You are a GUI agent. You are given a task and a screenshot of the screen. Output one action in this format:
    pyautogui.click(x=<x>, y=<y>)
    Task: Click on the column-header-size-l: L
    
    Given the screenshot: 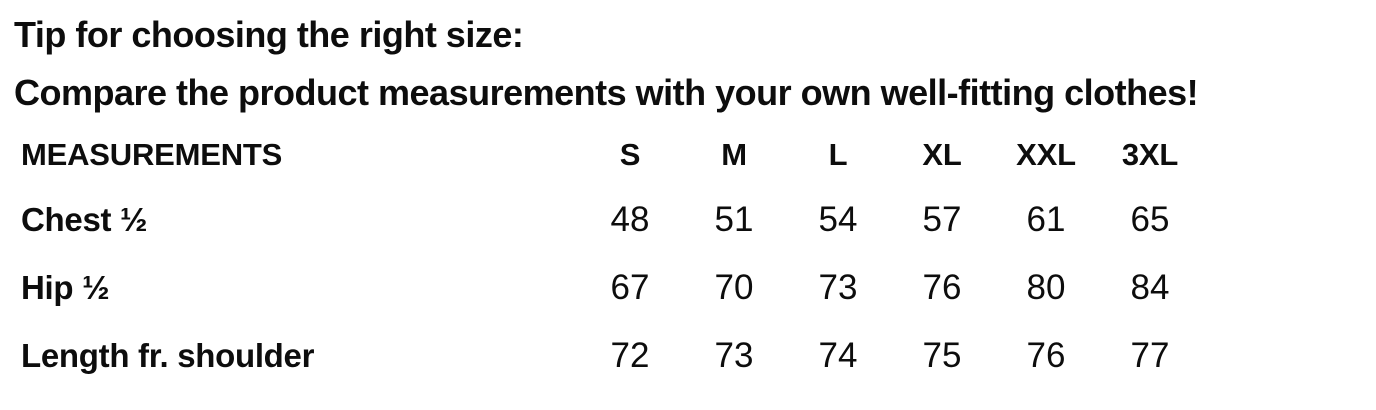 What is the action you would take?
    pyautogui.click(x=838, y=154)
    